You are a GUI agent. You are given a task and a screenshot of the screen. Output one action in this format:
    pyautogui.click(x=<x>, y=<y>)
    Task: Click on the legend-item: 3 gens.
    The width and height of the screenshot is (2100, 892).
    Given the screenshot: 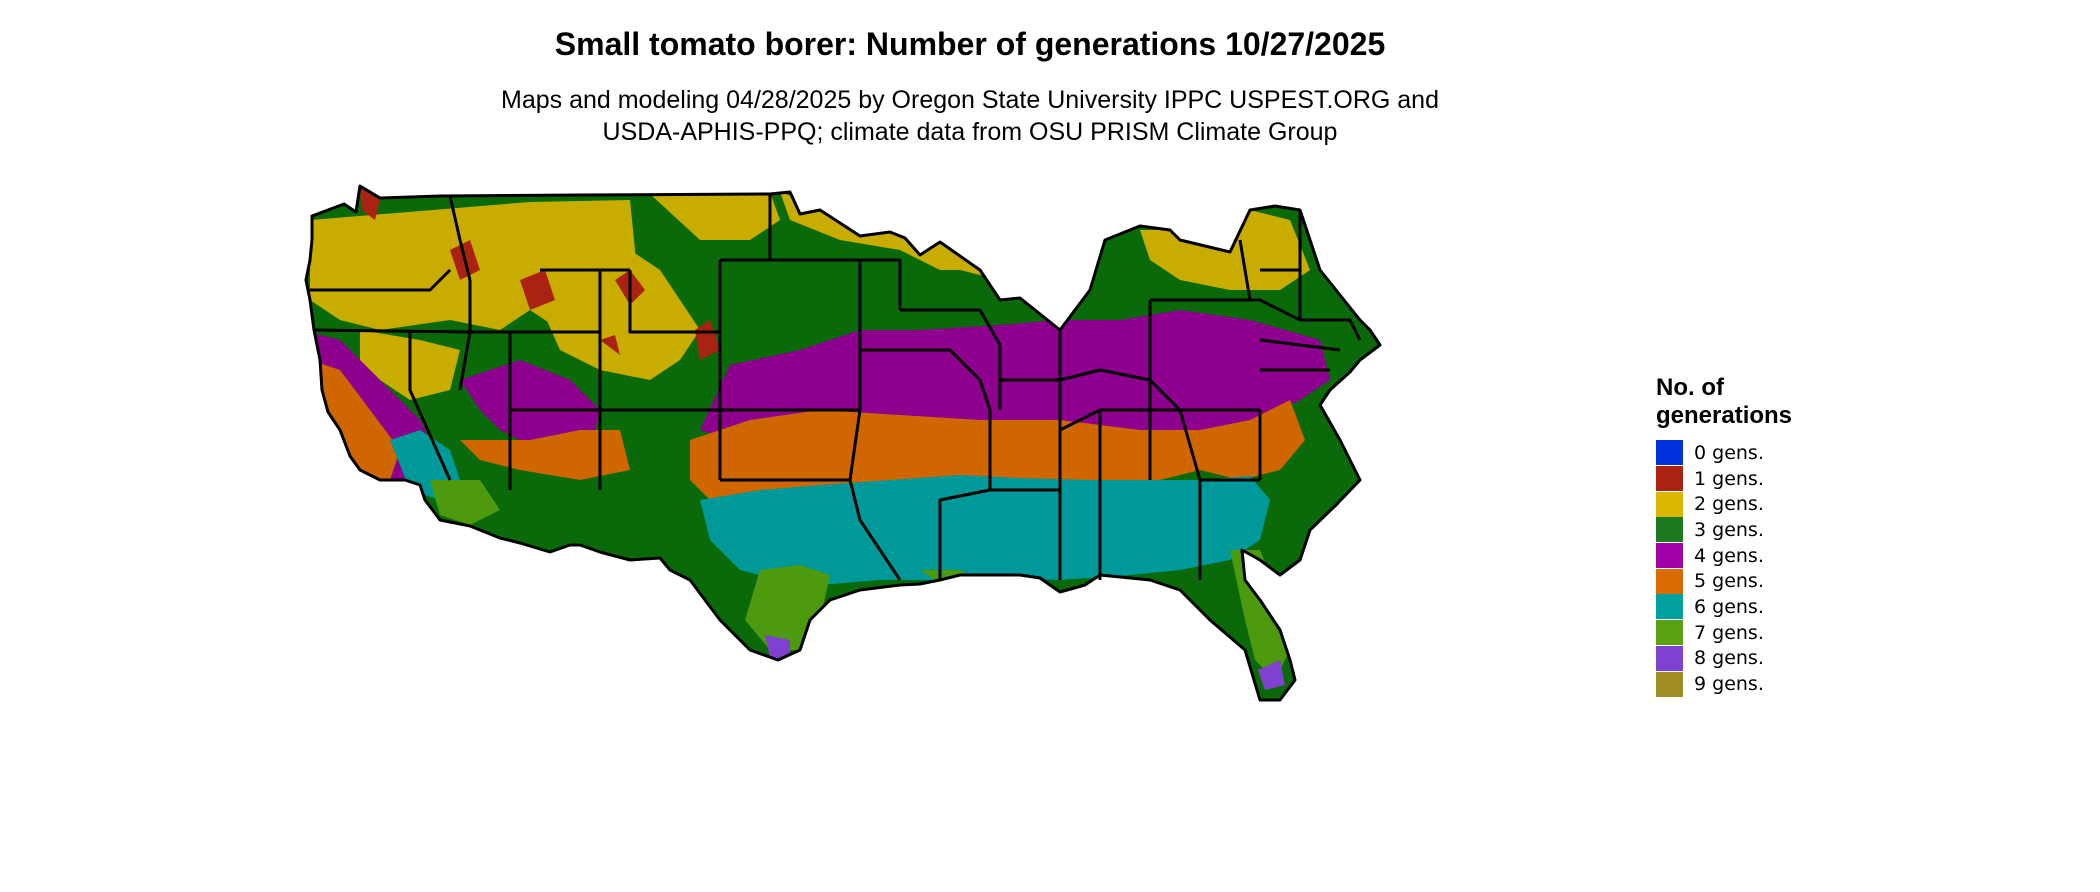 What is the action you would take?
    pyautogui.click(x=1771, y=530)
    